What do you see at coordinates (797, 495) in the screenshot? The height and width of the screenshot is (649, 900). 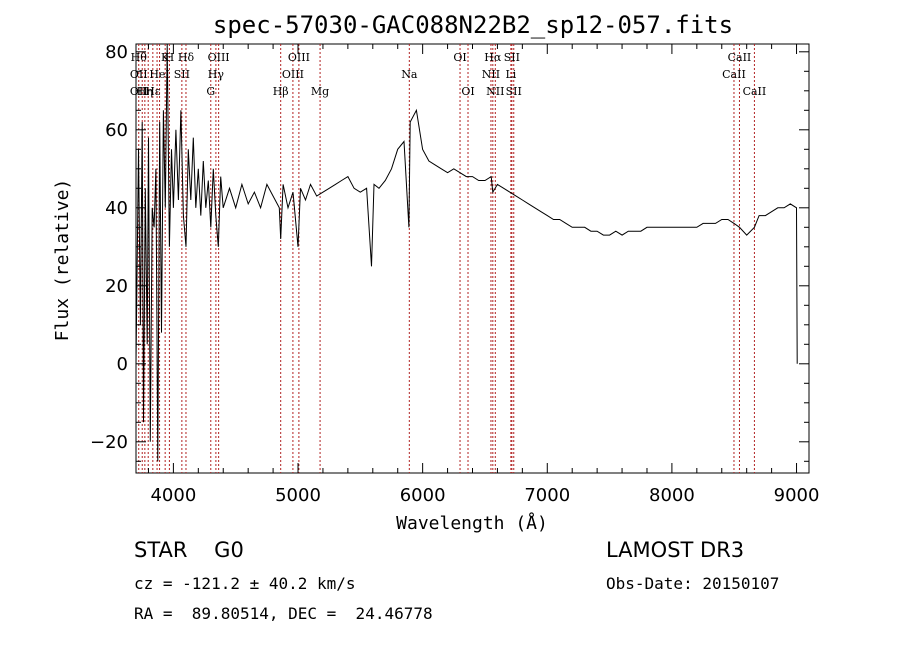 I see `x-tick-label: 9000` at bounding box center [797, 495].